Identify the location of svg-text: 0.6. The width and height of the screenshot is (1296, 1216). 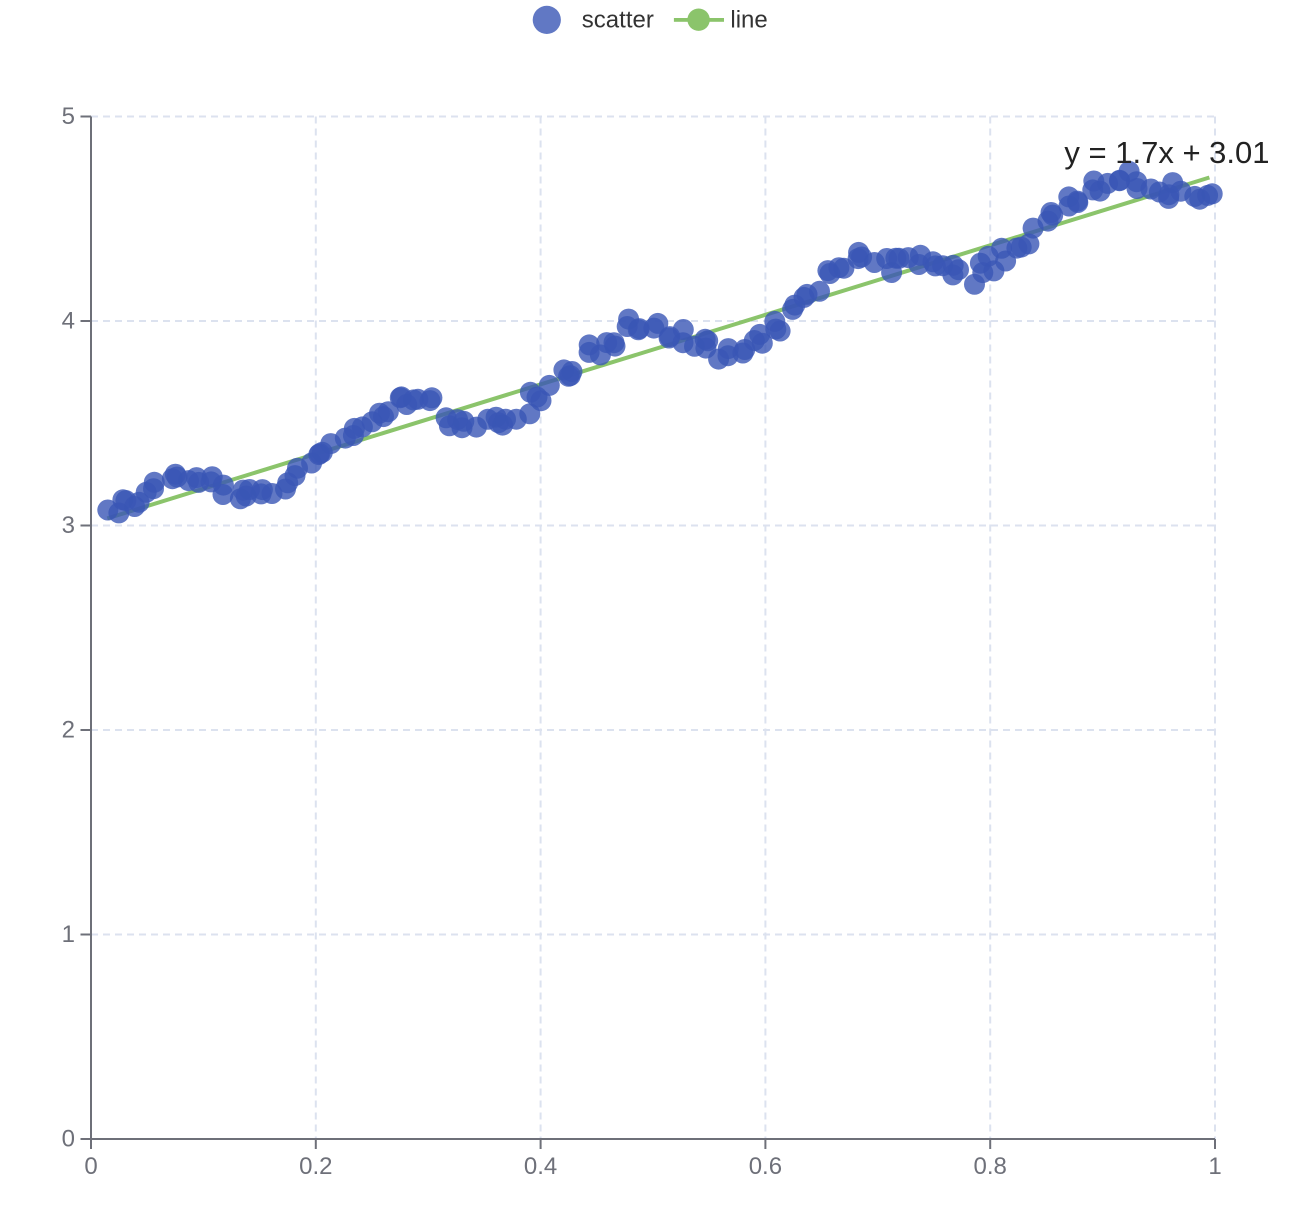
(765, 1166).